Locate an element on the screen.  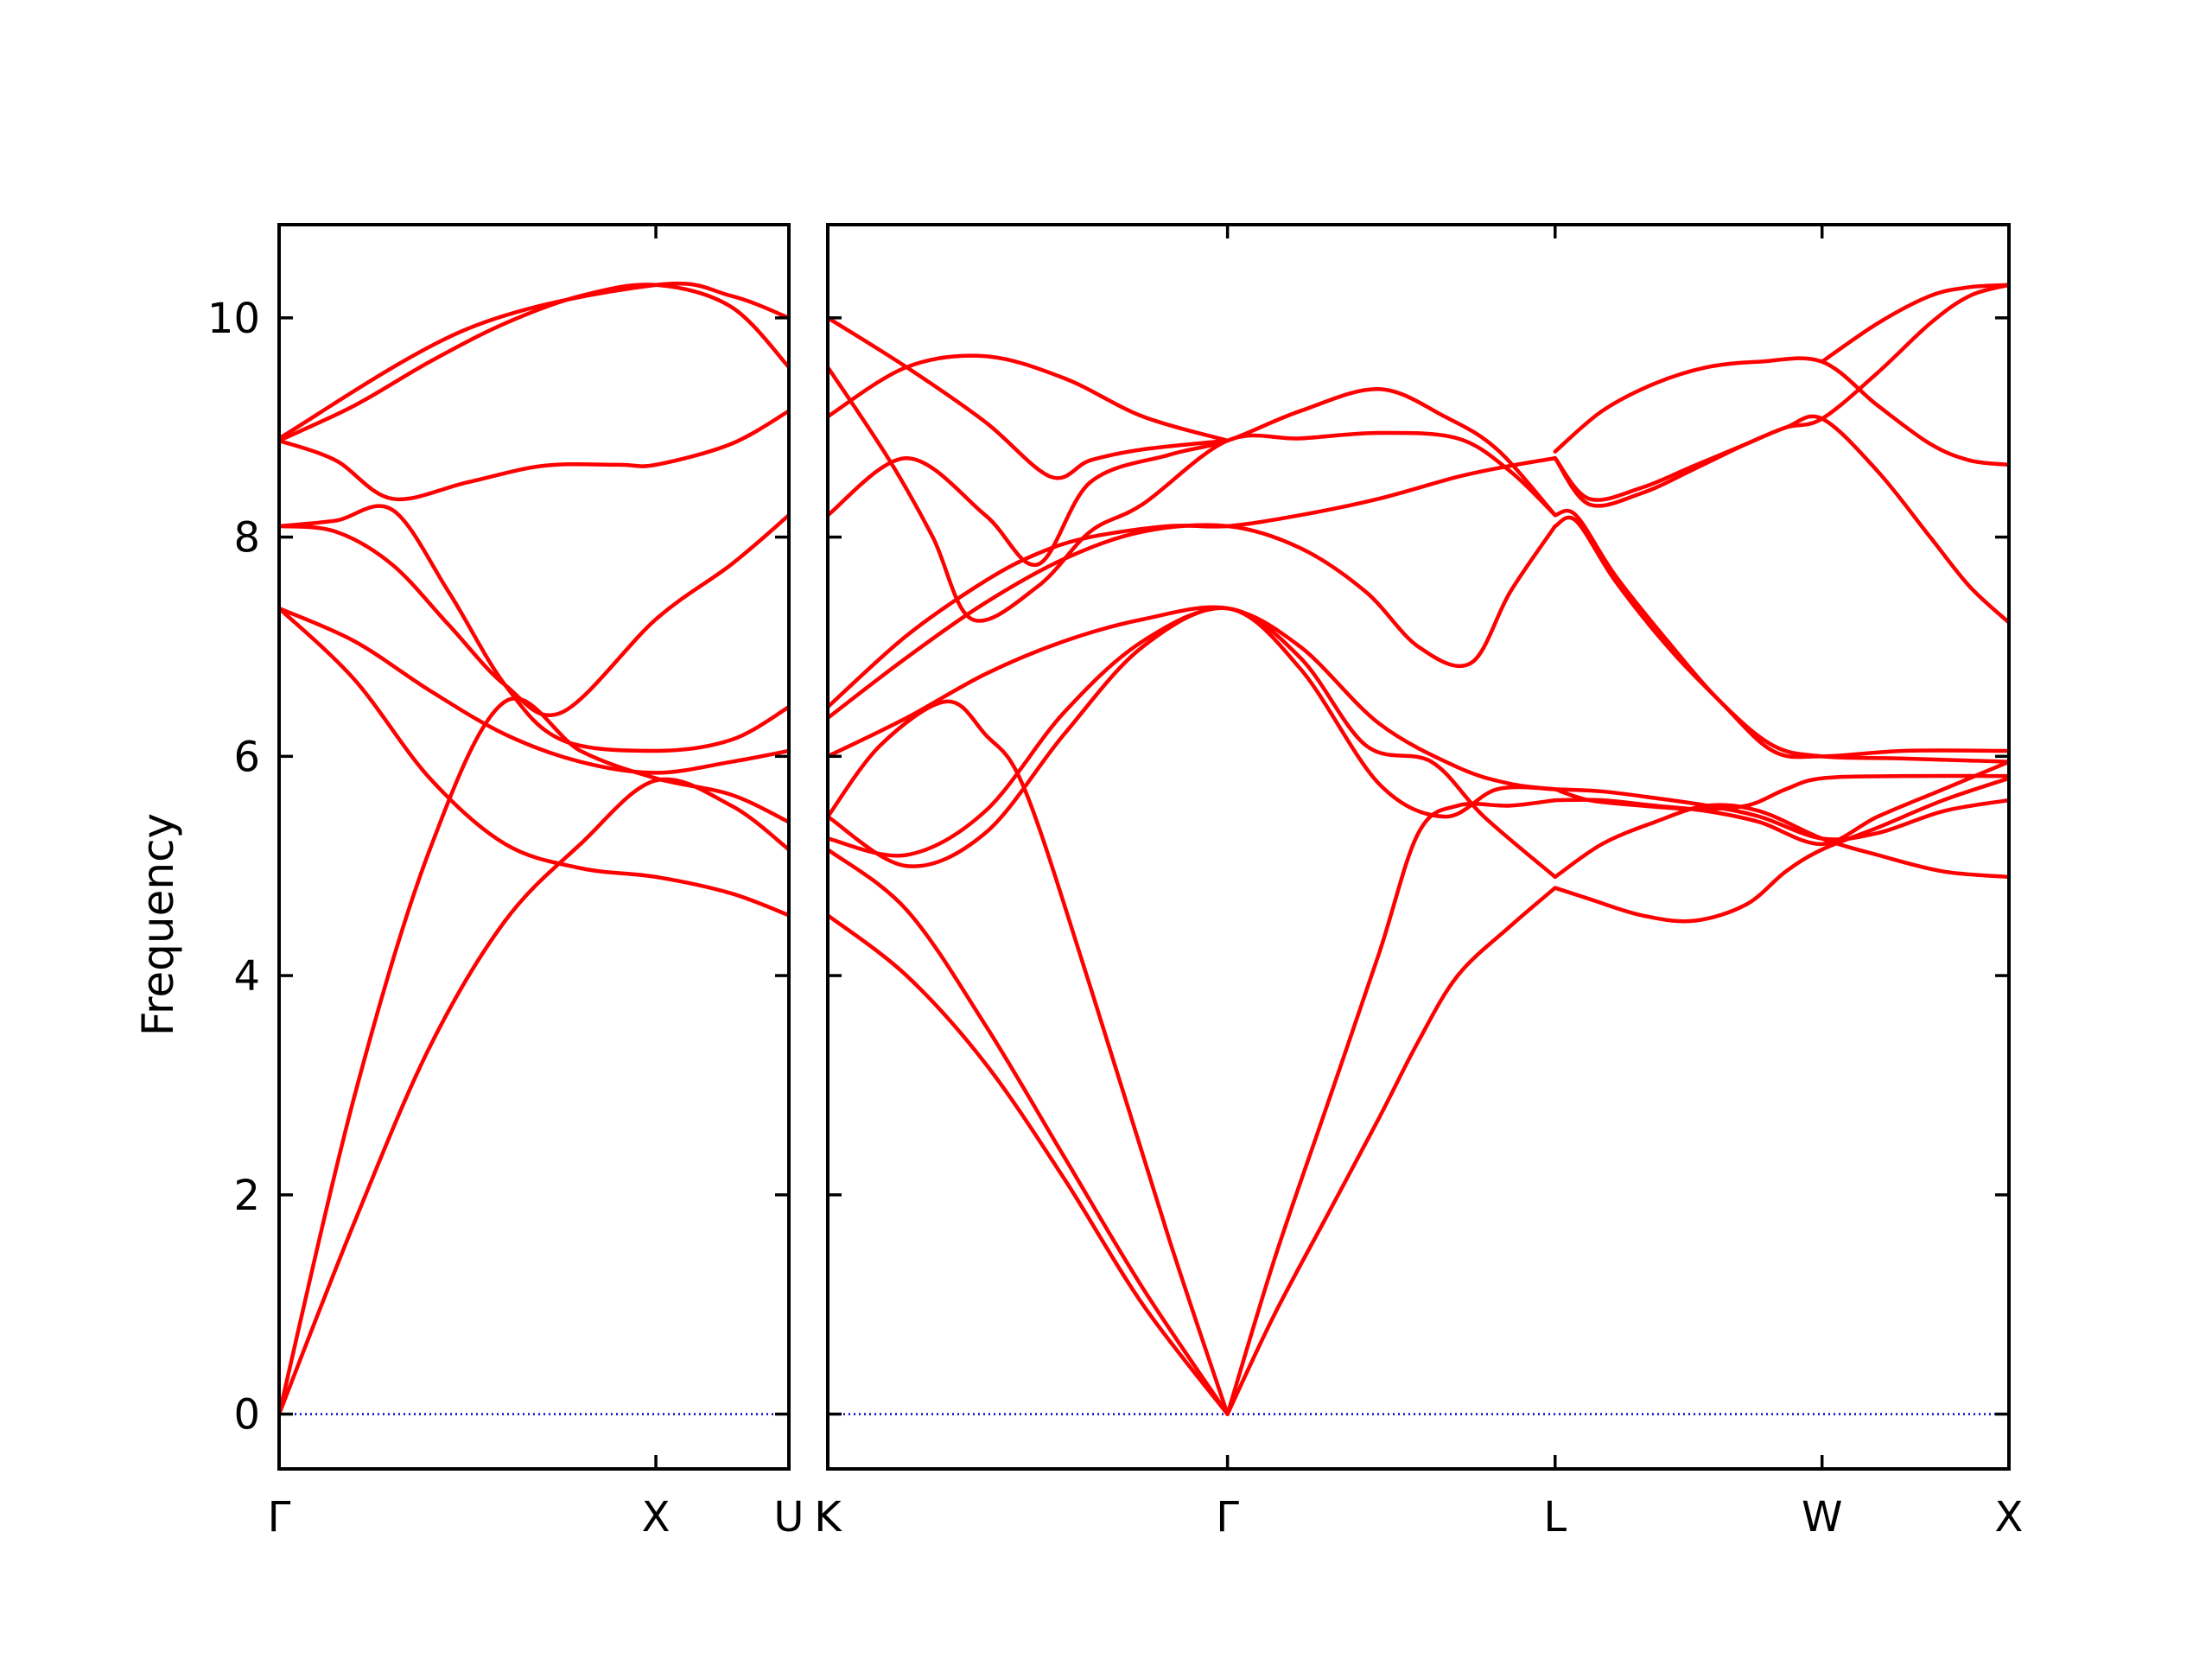
x-tick-label: L is located at coordinates (1555, 1517).